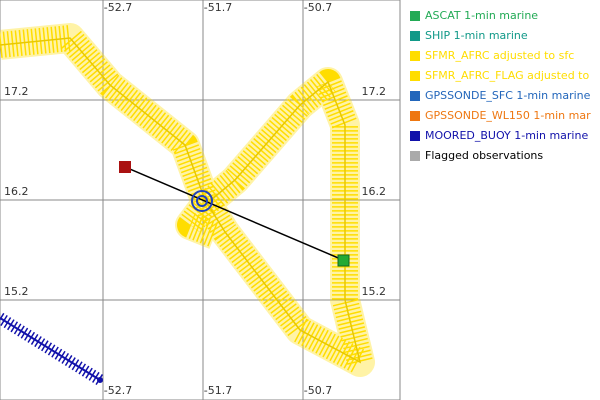  Describe the element at coordinates (16, 191) in the screenshot. I see `lat-label-left: 16.2` at that location.